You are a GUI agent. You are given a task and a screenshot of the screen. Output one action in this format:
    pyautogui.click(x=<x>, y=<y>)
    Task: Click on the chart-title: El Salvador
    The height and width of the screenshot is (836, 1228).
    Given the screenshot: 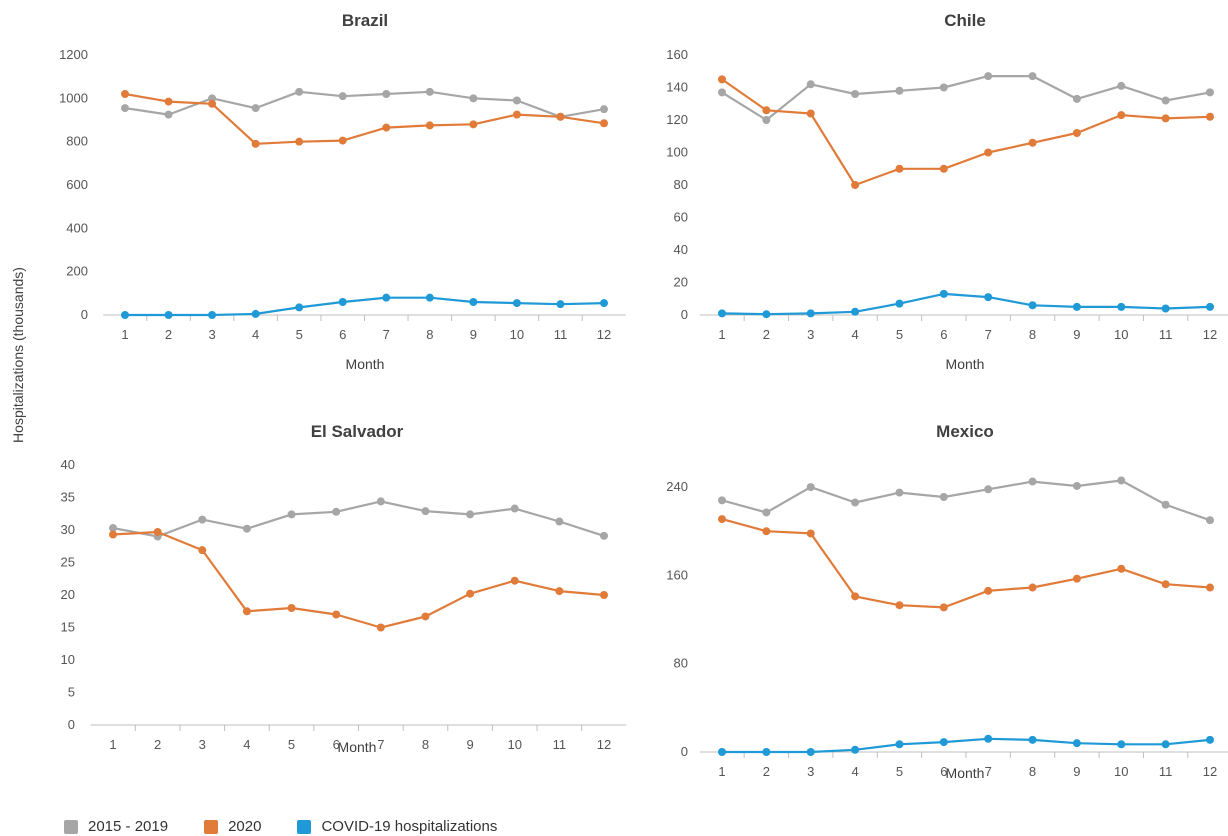 What is the action you would take?
    pyautogui.click(x=357, y=431)
    